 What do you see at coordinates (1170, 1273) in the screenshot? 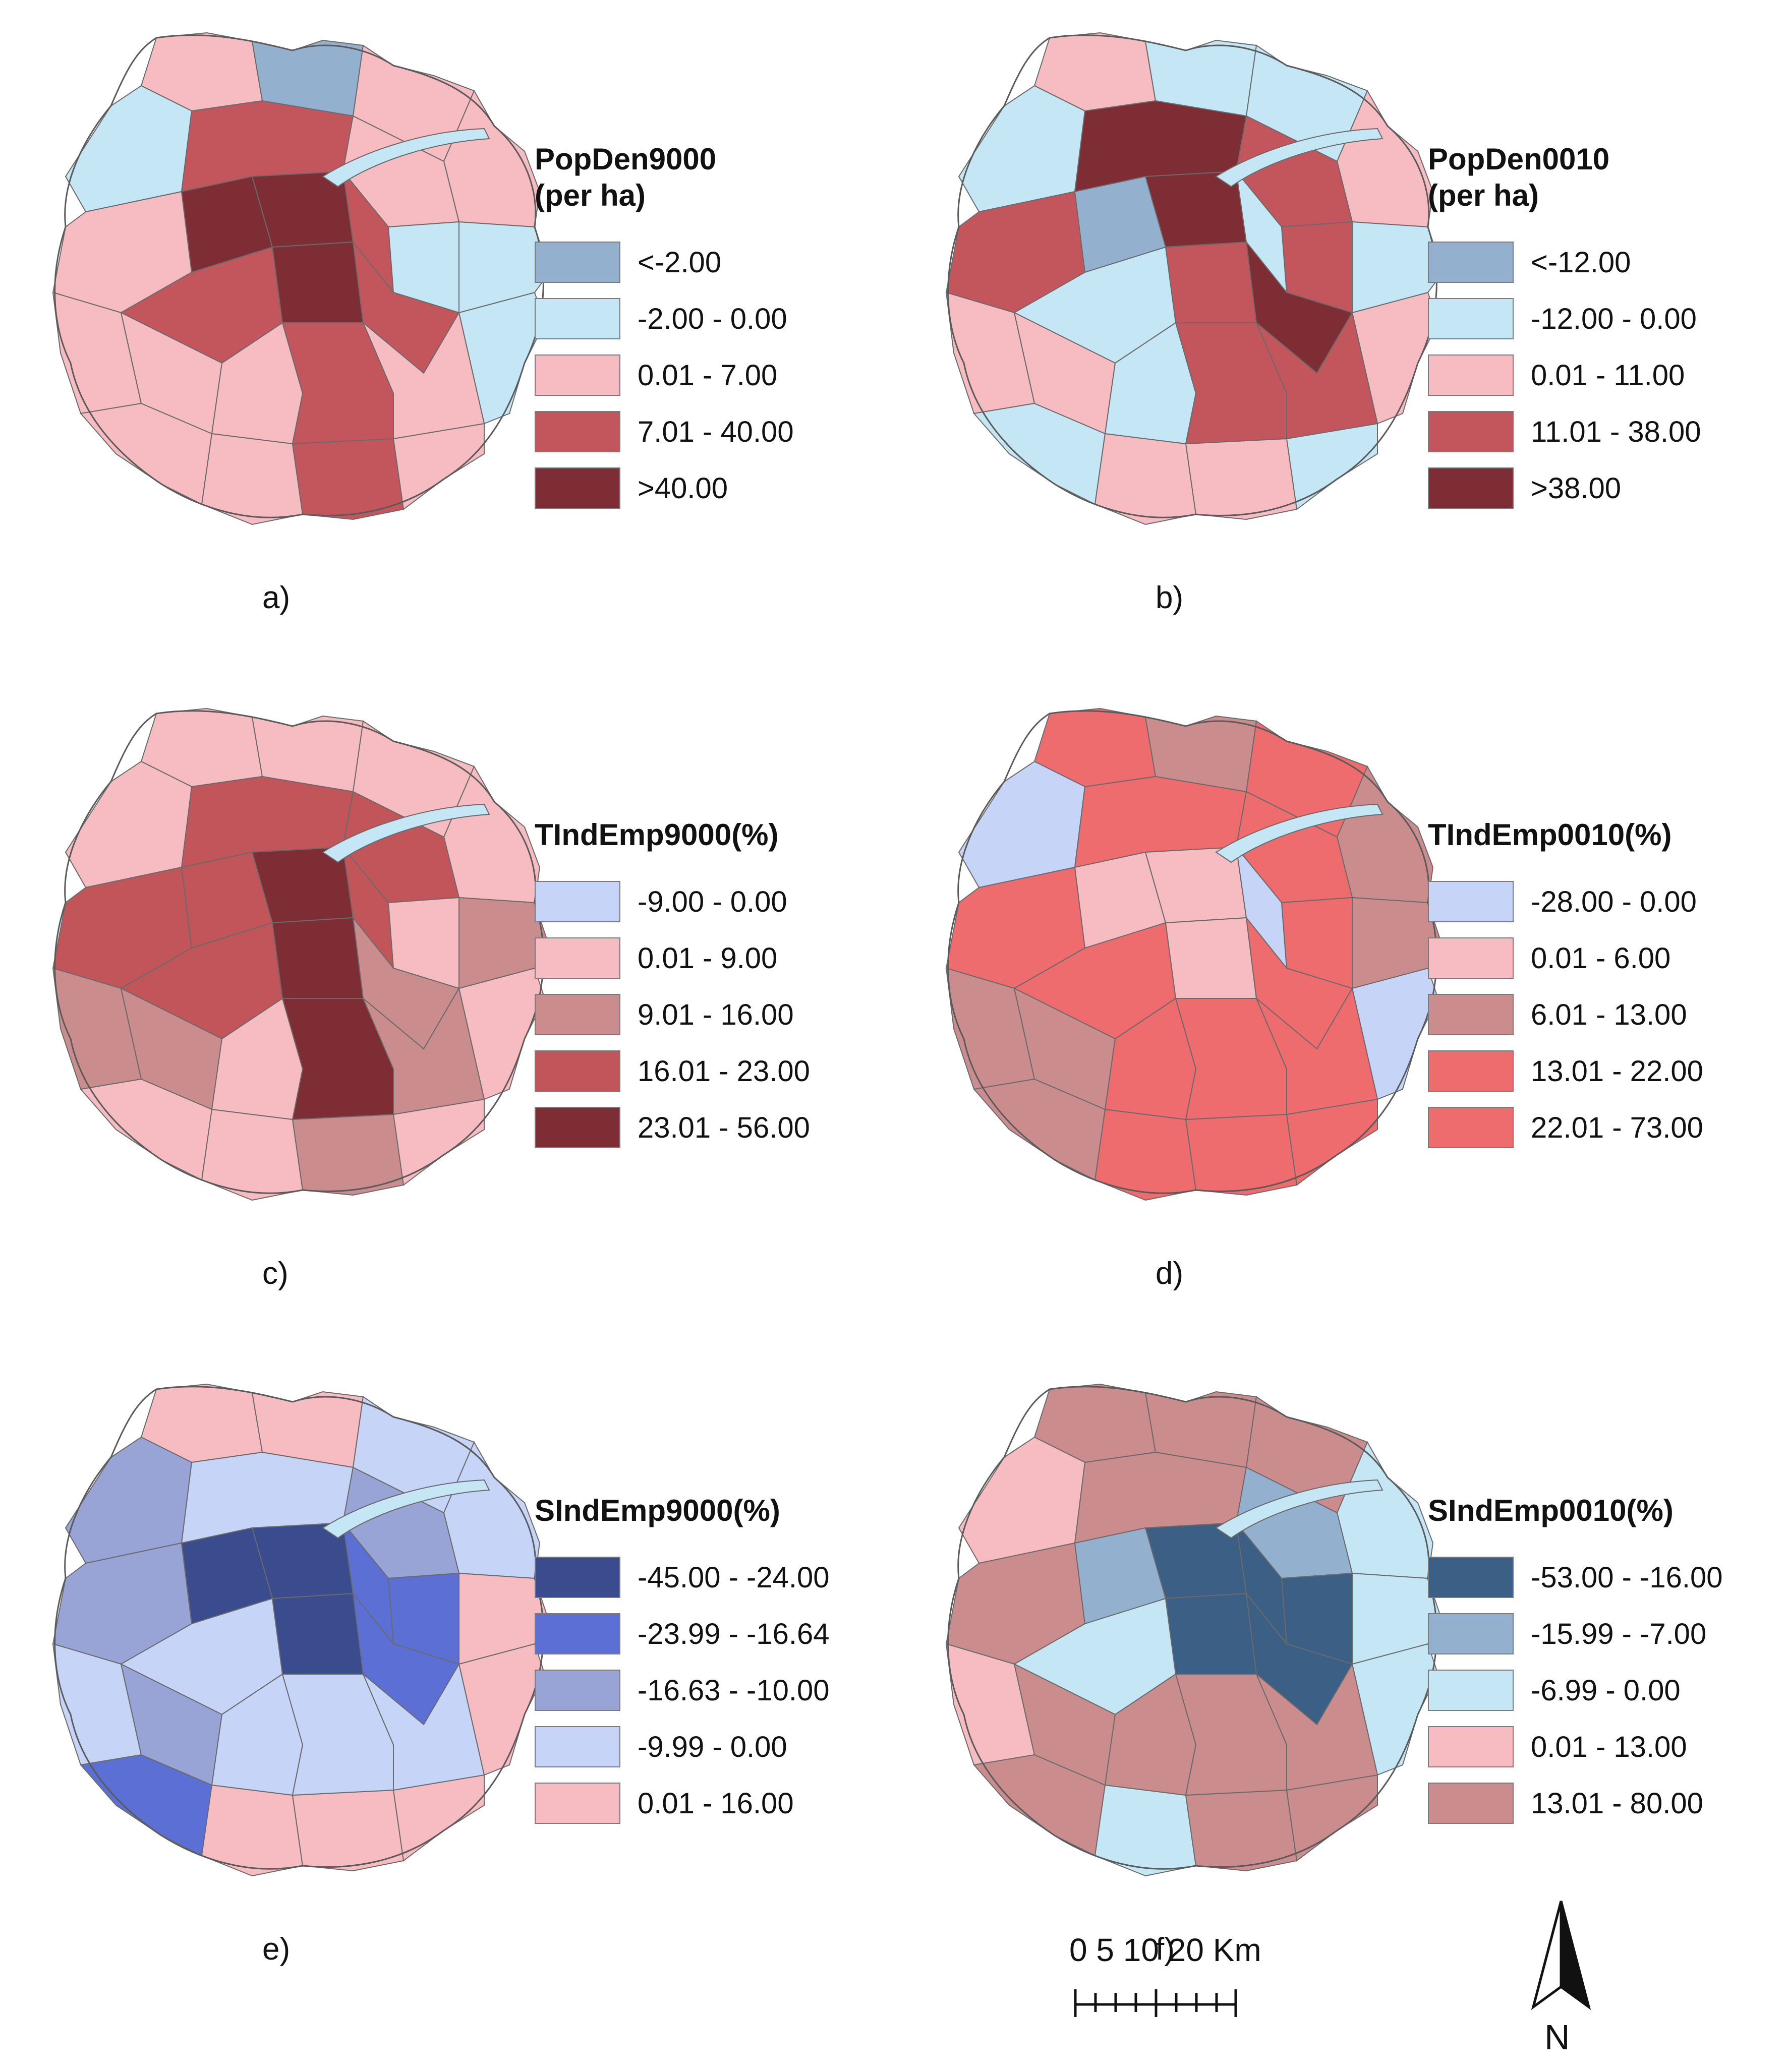
I see `panel-caption: d)` at bounding box center [1170, 1273].